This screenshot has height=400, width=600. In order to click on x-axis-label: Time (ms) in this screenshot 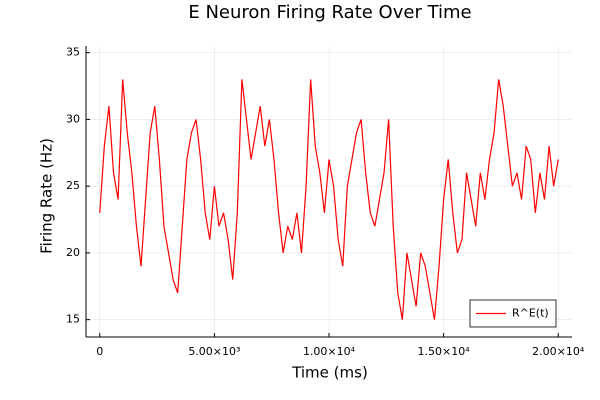, I will do `click(329, 373)`.